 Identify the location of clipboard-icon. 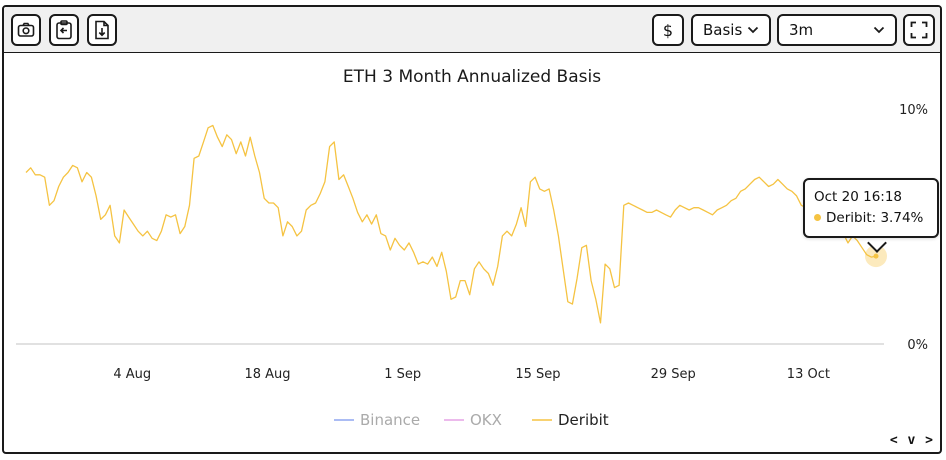
(64, 30).